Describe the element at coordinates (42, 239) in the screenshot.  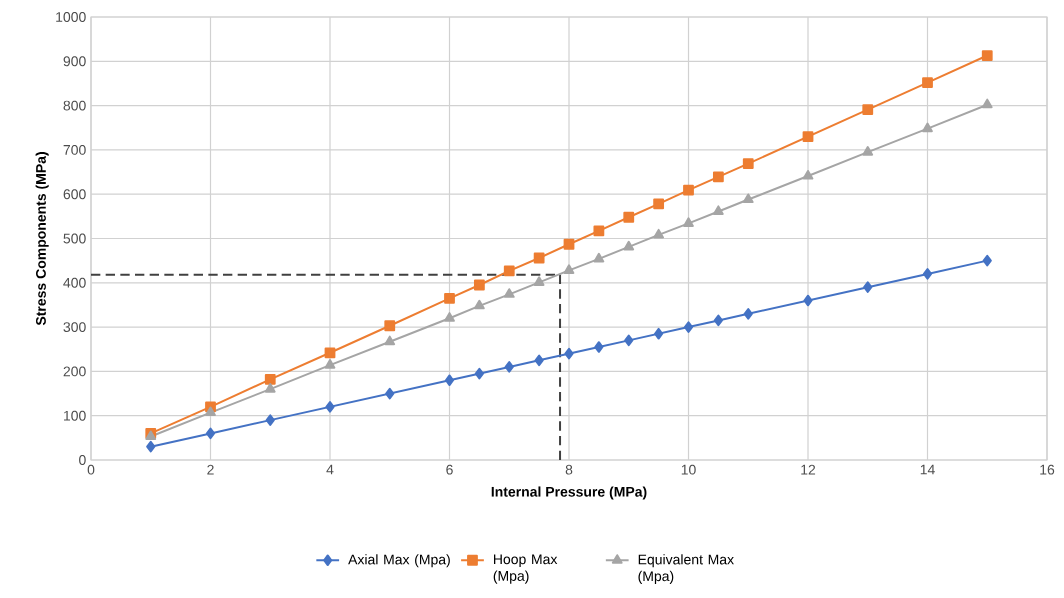
I see `y-axis-title: Stress Components (MPa)` at that location.